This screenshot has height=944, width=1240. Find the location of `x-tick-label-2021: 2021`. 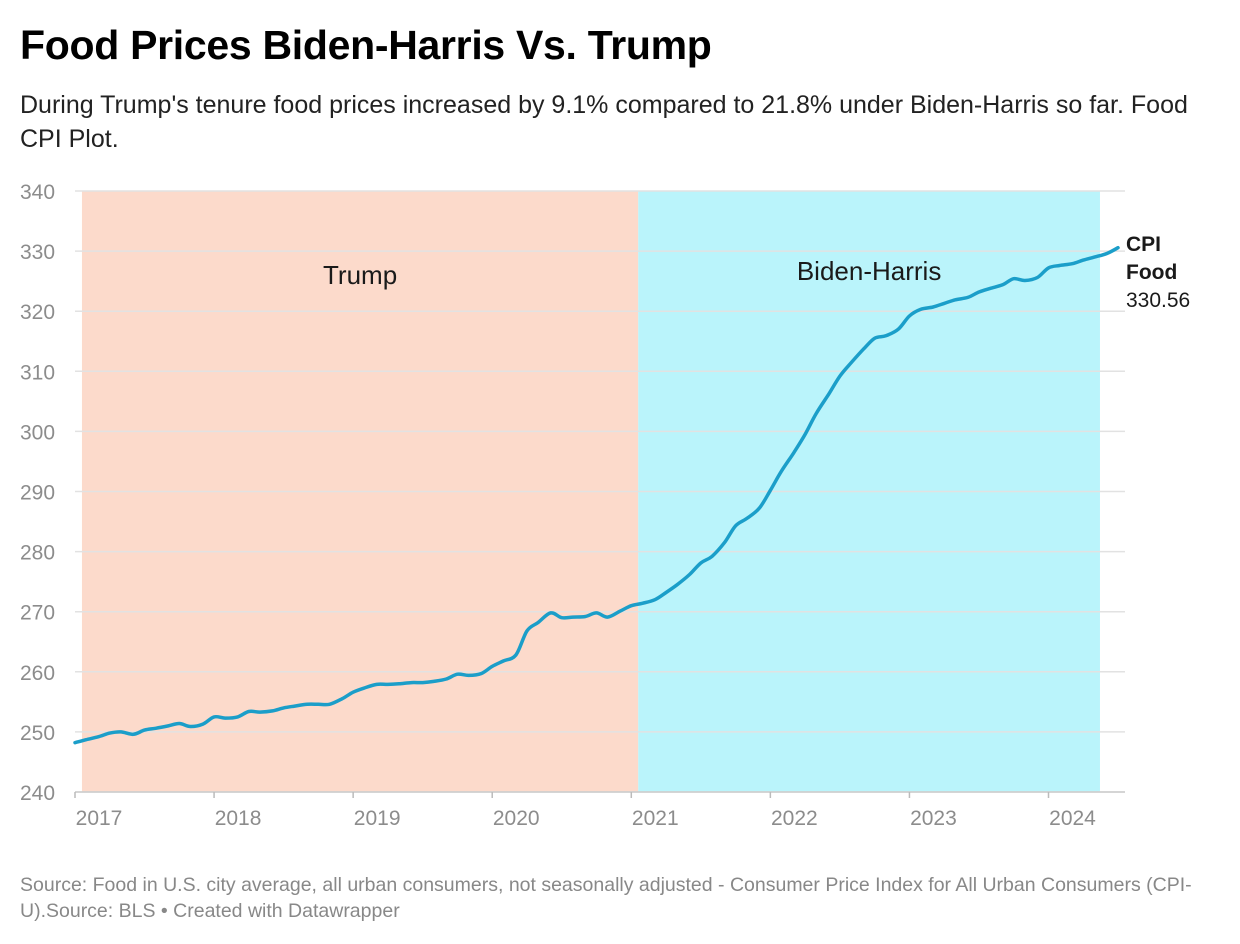

x-tick-label-2021: 2021 is located at coordinates (655, 818).